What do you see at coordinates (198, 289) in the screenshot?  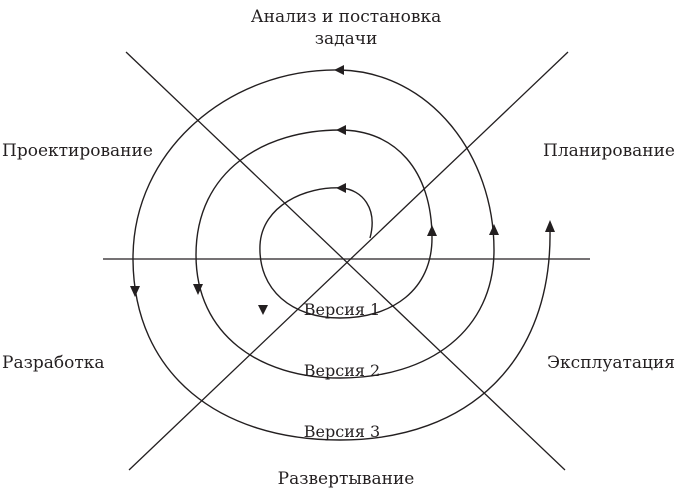 I see `arrow-mid-left` at bounding box center [198, 289].